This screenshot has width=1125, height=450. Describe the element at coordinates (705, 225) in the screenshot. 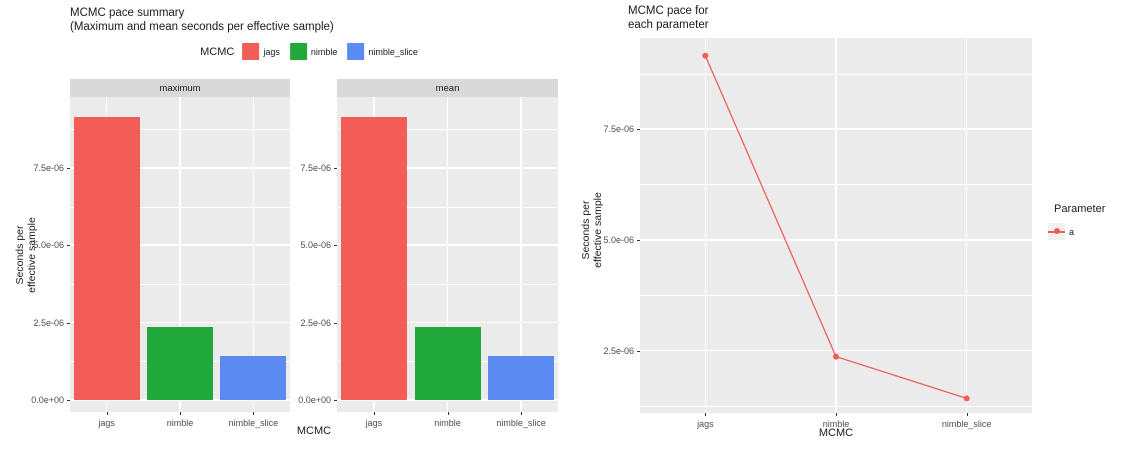

I see `gridline-x-jags` at that location.